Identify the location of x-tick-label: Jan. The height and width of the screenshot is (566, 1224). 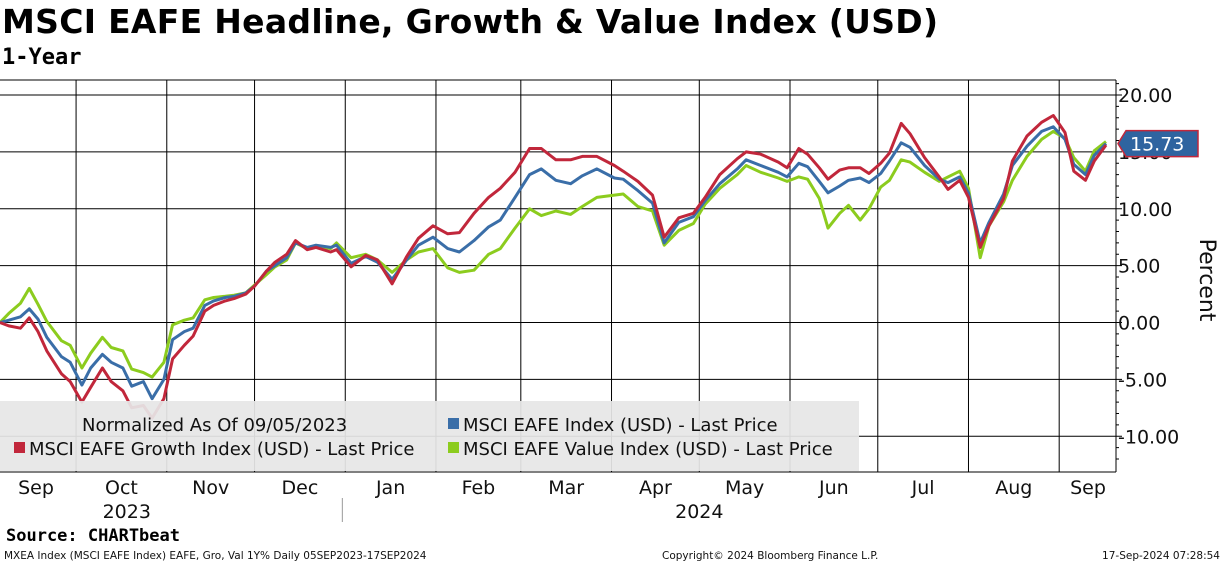
(390, 488).